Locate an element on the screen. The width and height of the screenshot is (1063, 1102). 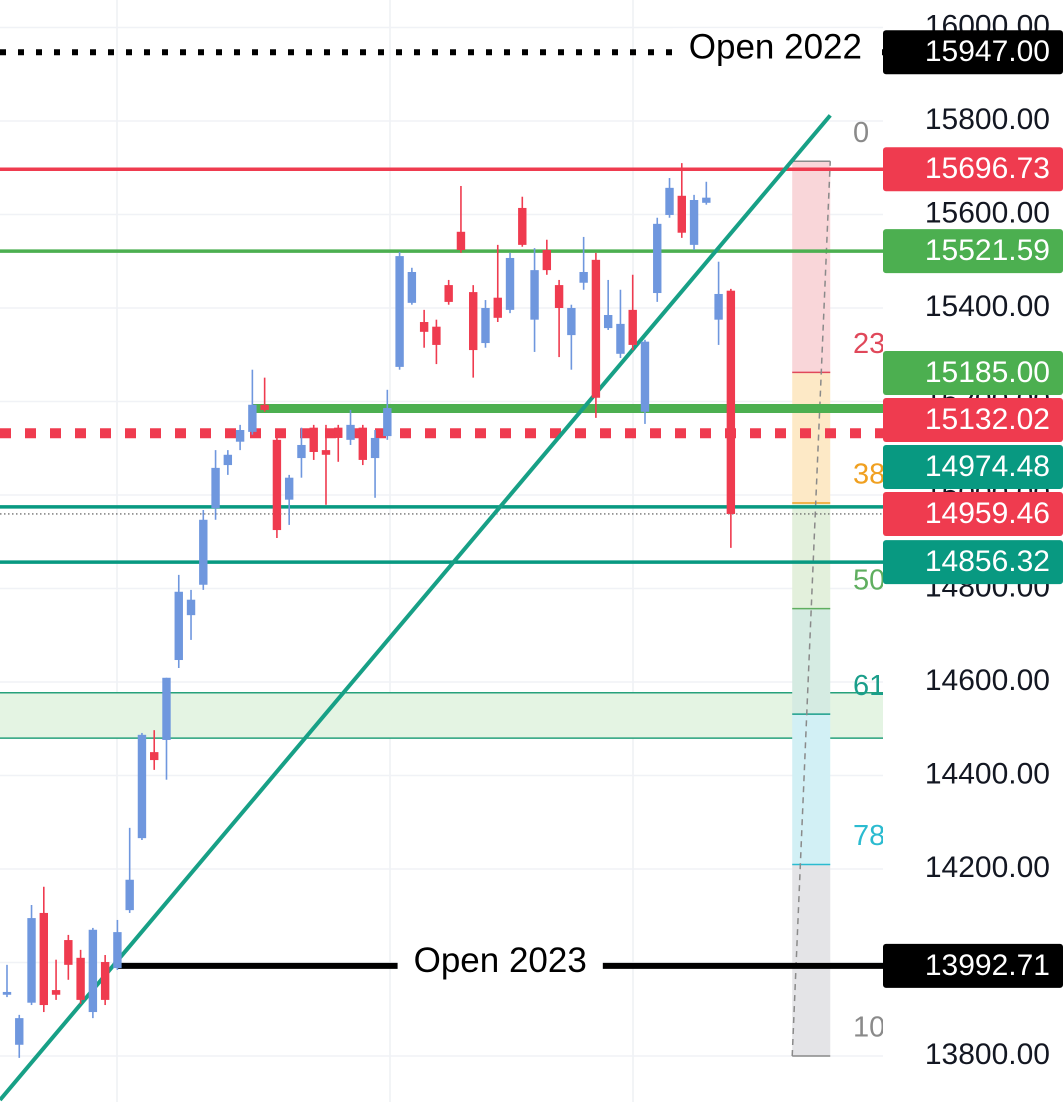
price-label: 15132.02 is located at coordinates (987, 419).